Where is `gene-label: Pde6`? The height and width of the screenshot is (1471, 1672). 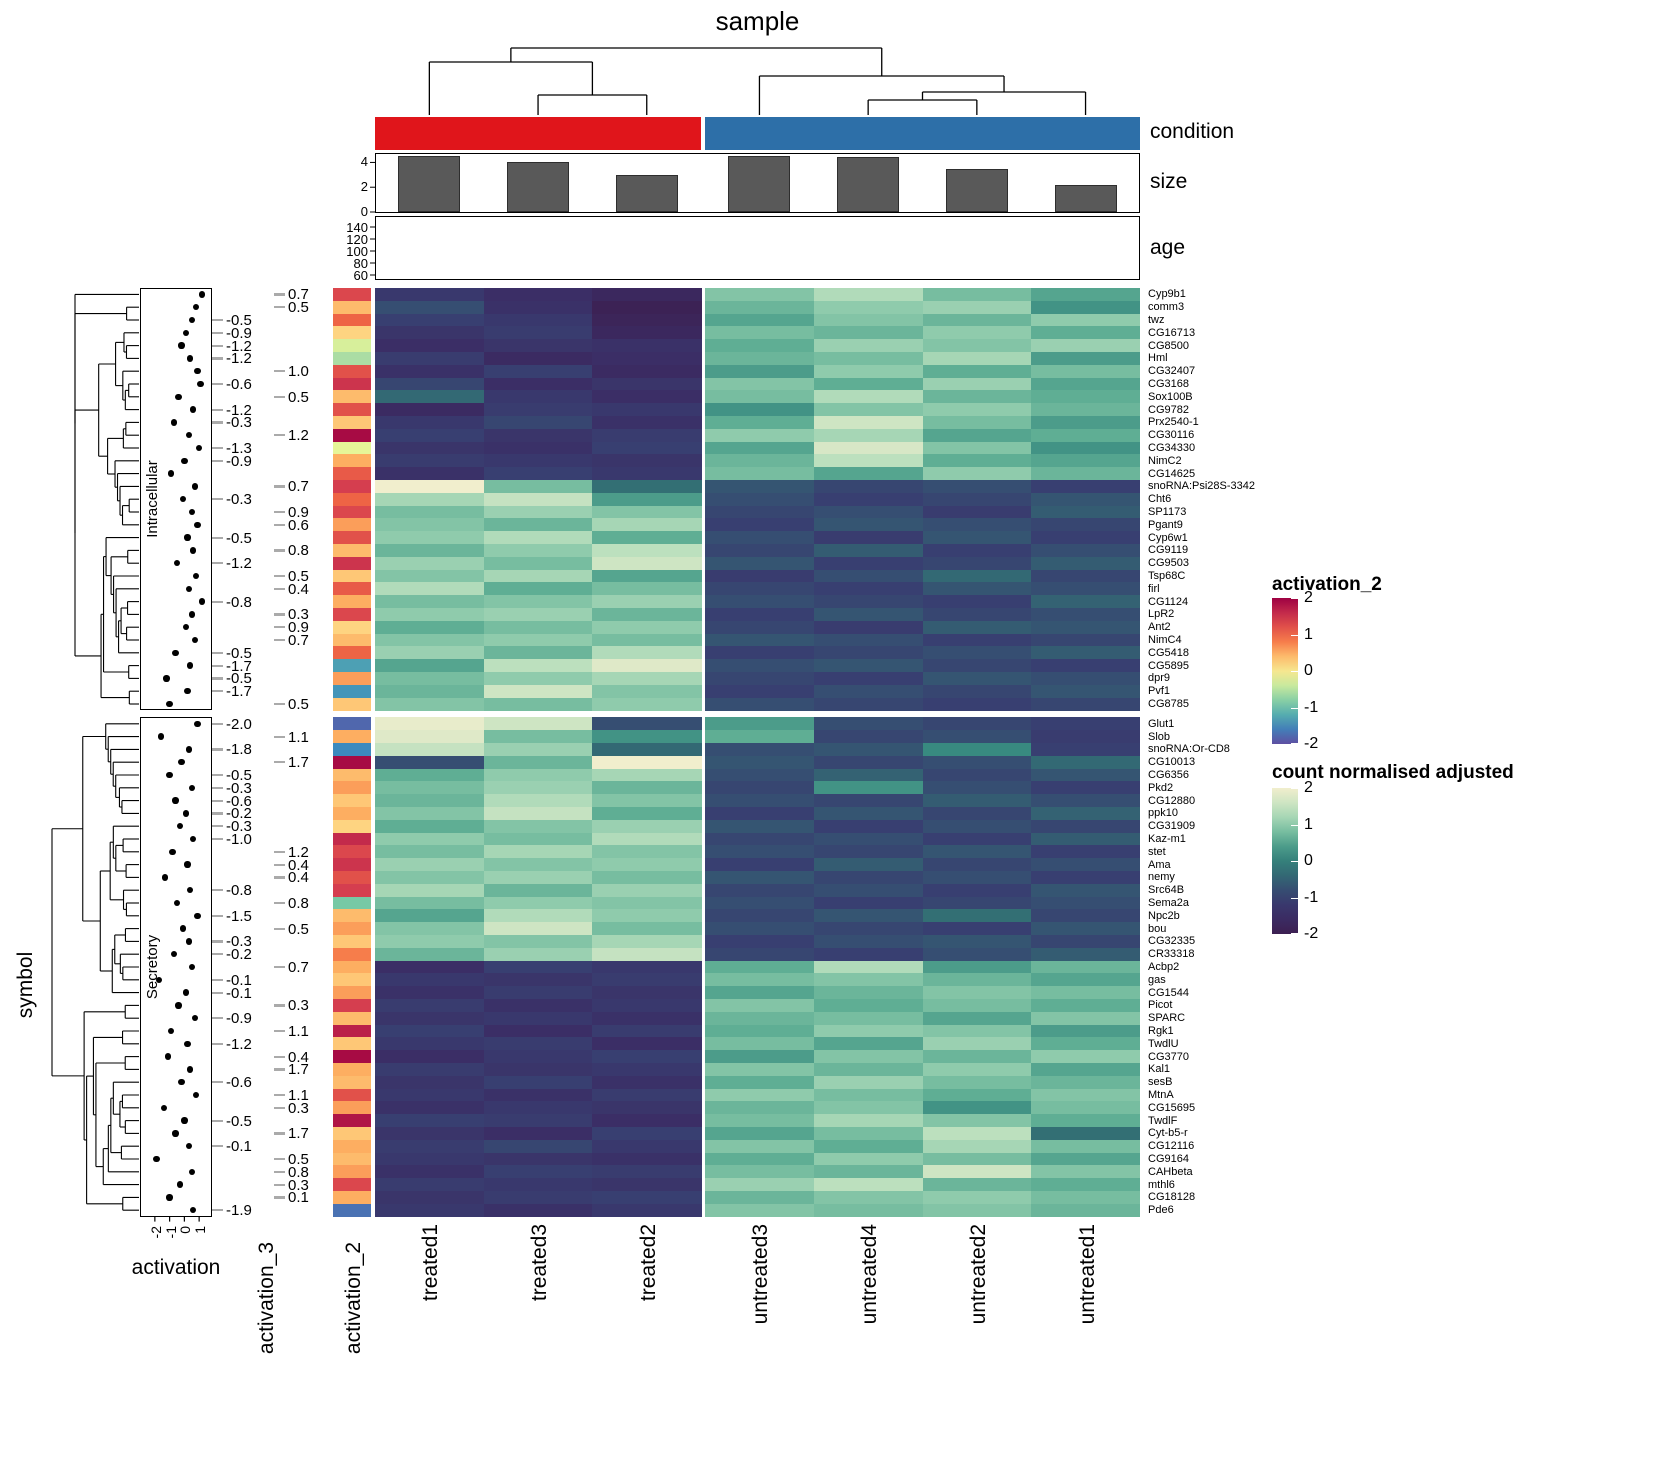
gene-label: Pde6 is located at coordinates (1161, 1210).